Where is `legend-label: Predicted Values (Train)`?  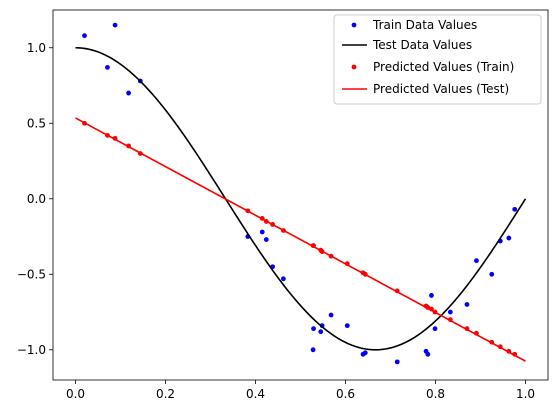
legend-label: Predicted Values (Train) is located at coordinates (443, 67).